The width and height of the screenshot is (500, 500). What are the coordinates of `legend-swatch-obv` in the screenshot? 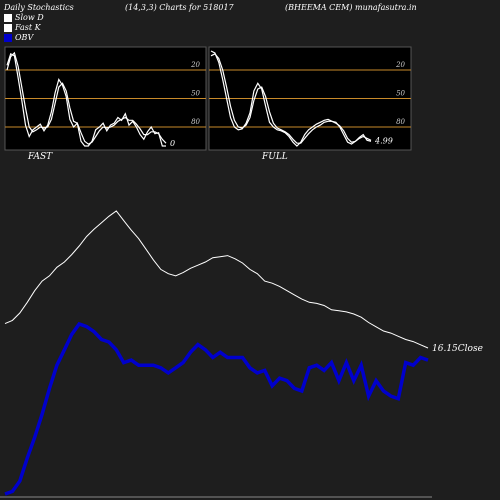 It's located at (8, 37).